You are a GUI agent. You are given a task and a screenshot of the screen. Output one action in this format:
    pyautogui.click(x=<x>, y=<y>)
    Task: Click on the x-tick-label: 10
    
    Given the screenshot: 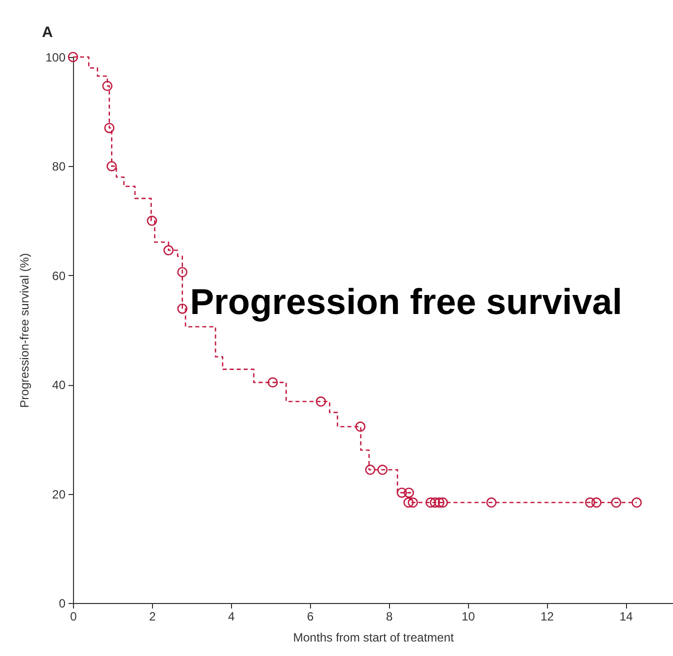 What is the action you would take?
    pyautogui.click(x=469, y=617)
    